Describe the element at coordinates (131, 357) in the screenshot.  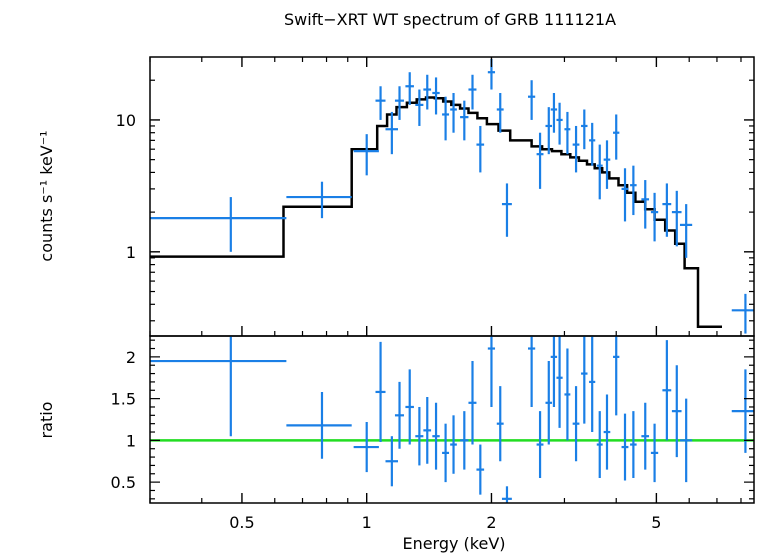
I see `ratio-y-tick-label-3: 2` at that location.